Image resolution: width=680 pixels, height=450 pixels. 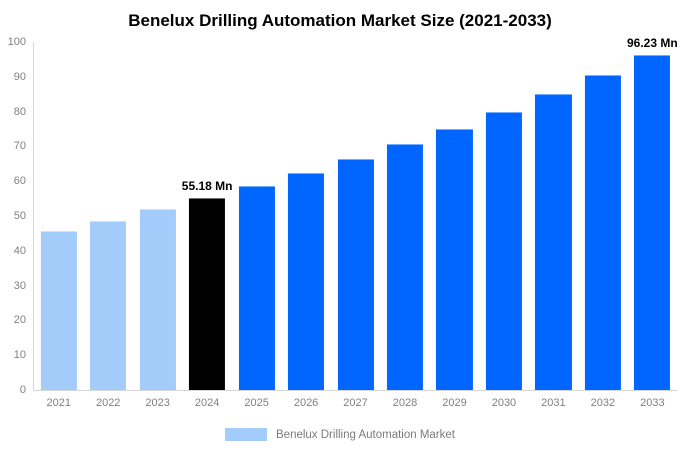 What do you see at coordinates (207, 293) in the screenshot?
I see `bar-2024` at bounding box center [207, 293].